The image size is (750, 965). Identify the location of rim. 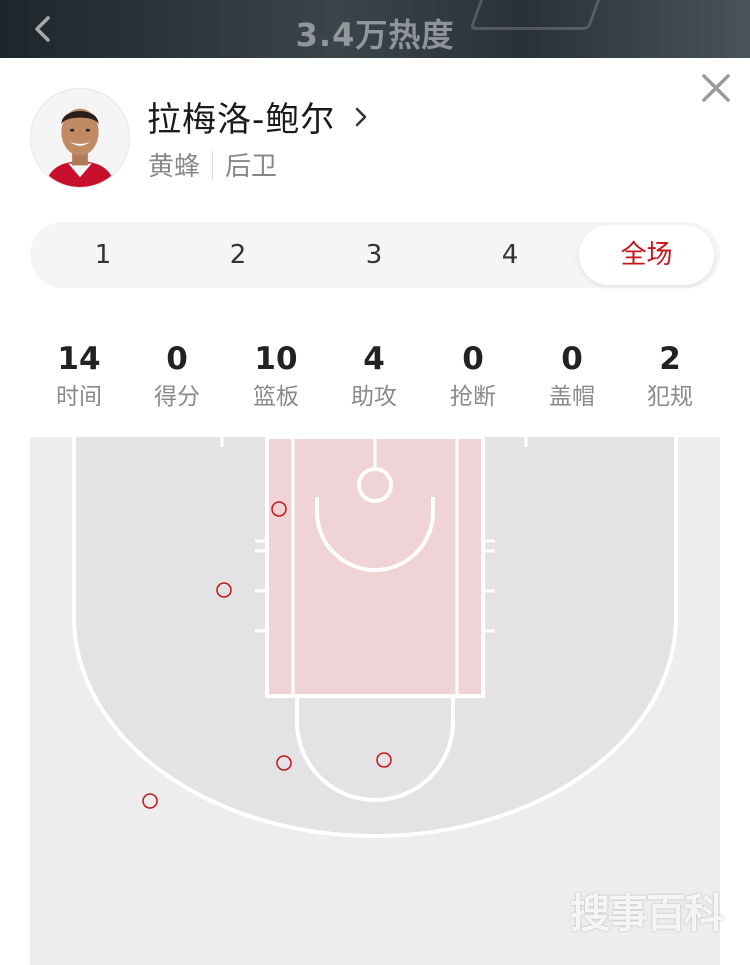
(375, 485).